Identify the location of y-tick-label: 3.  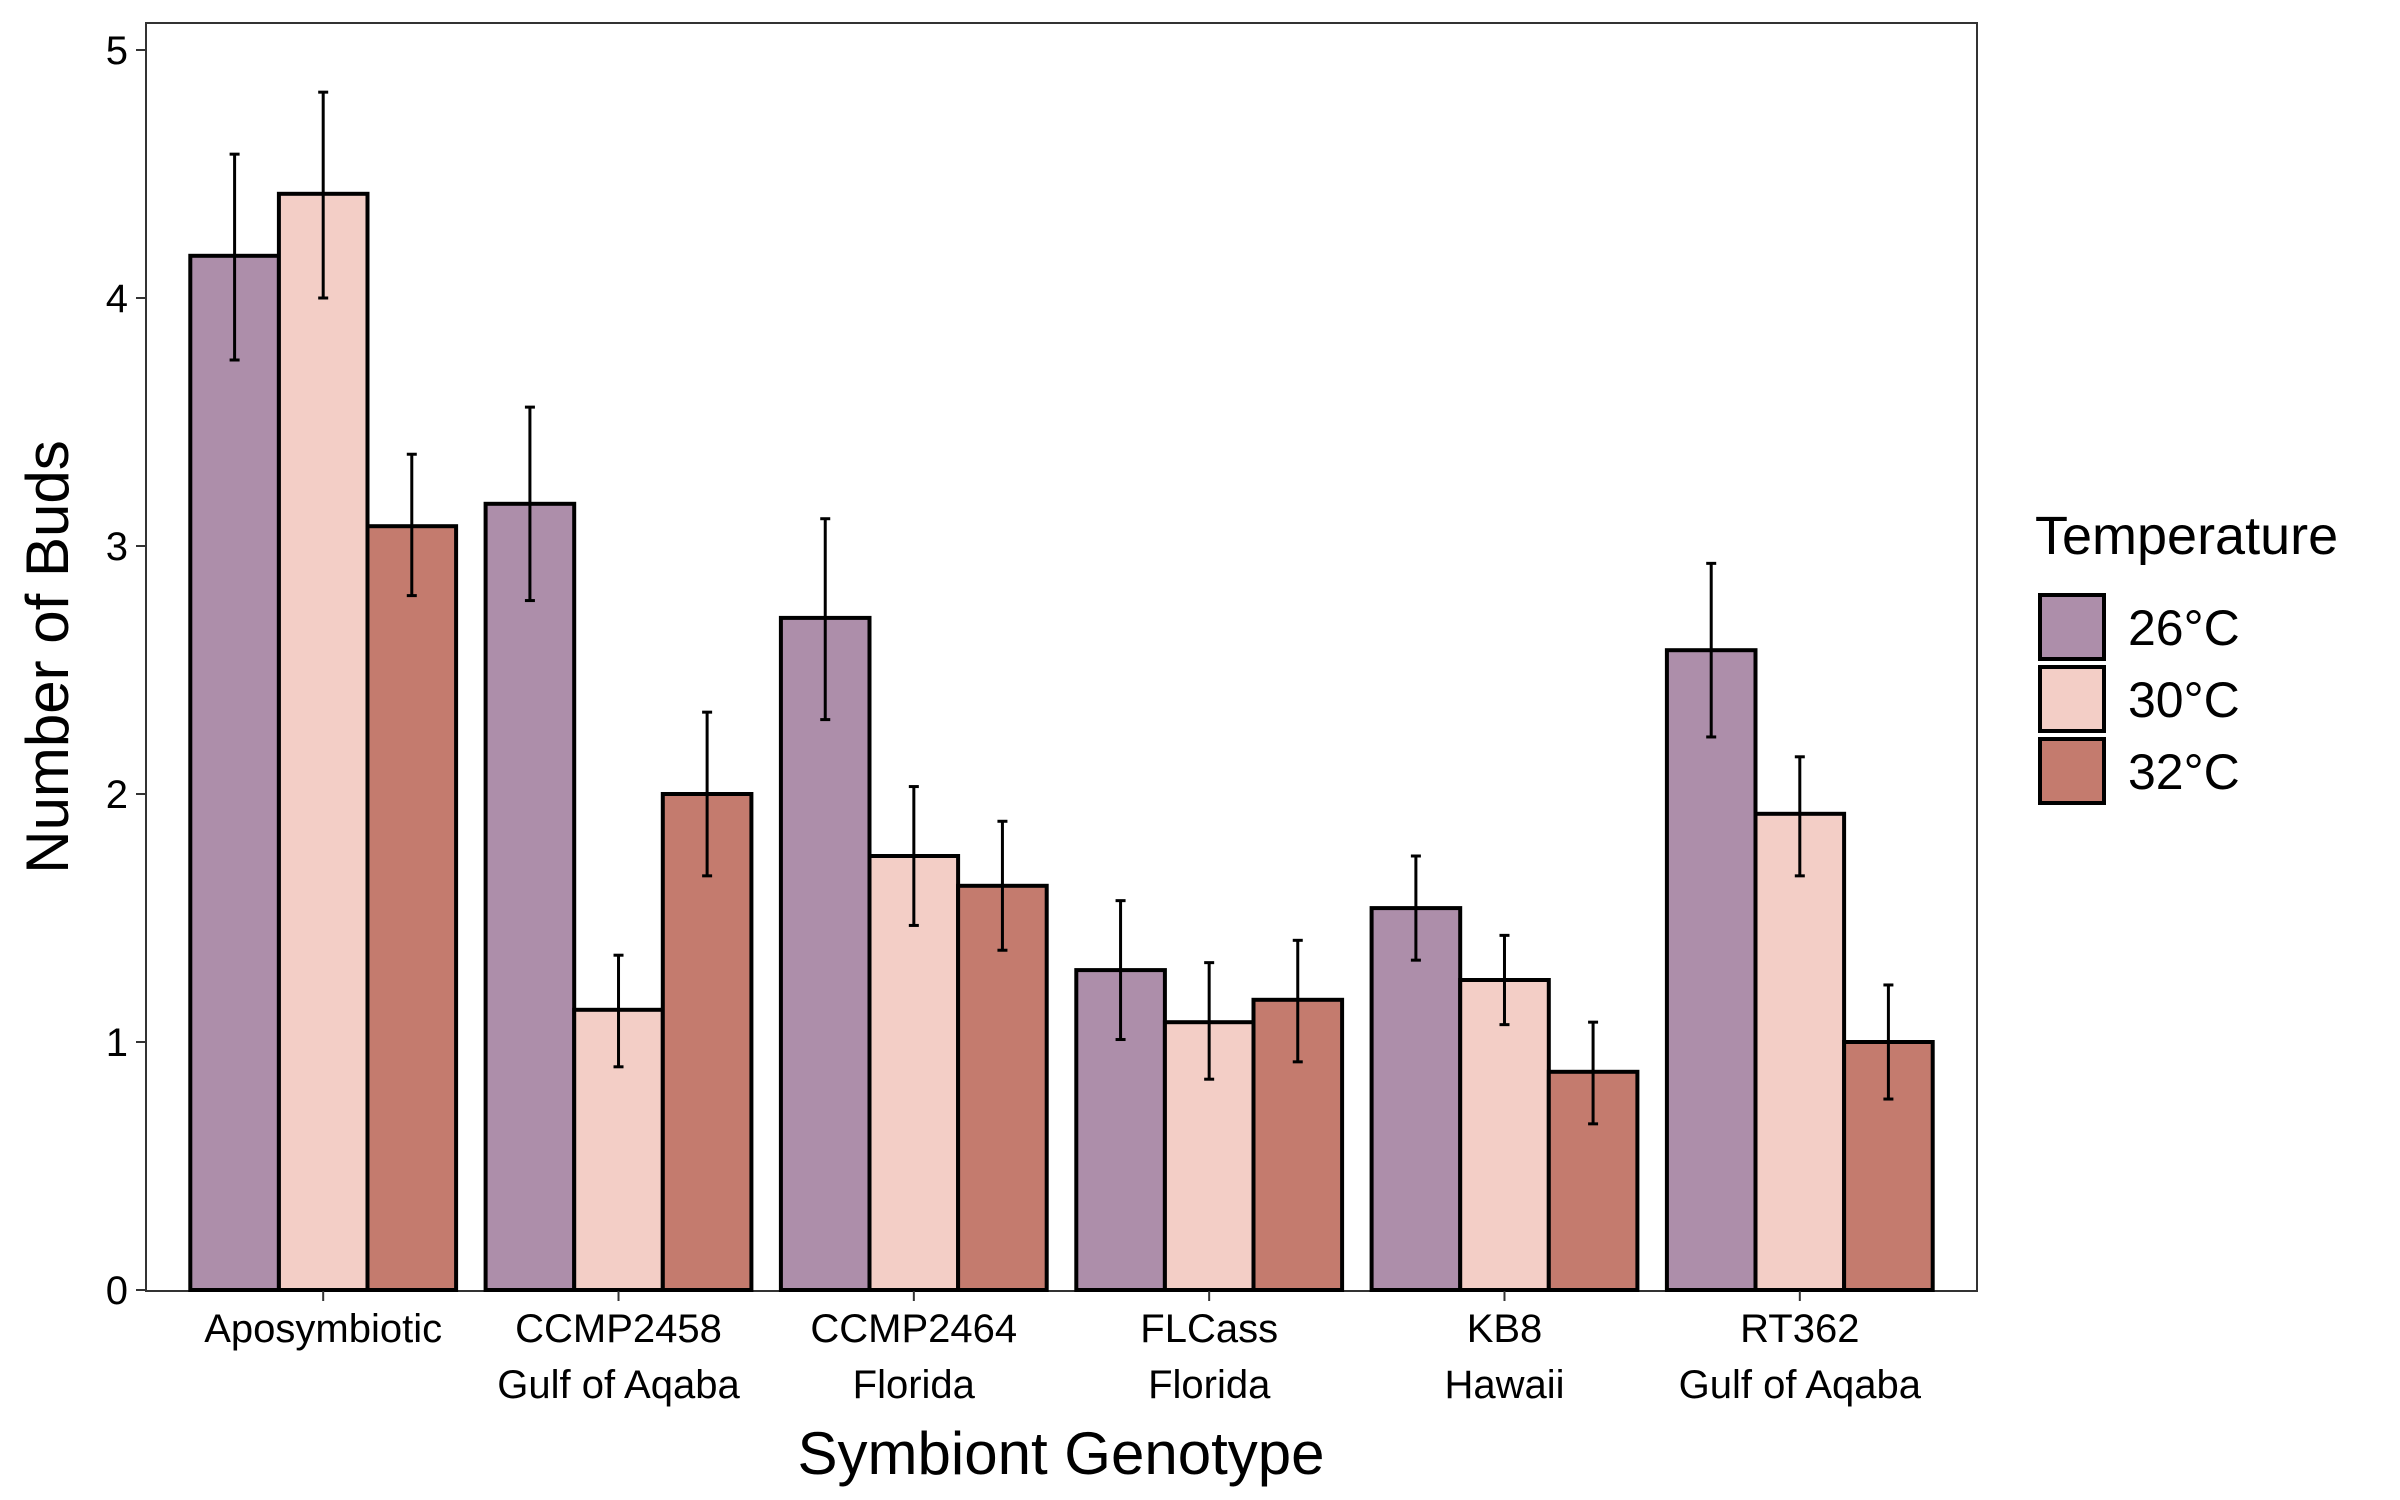
(117, 547).